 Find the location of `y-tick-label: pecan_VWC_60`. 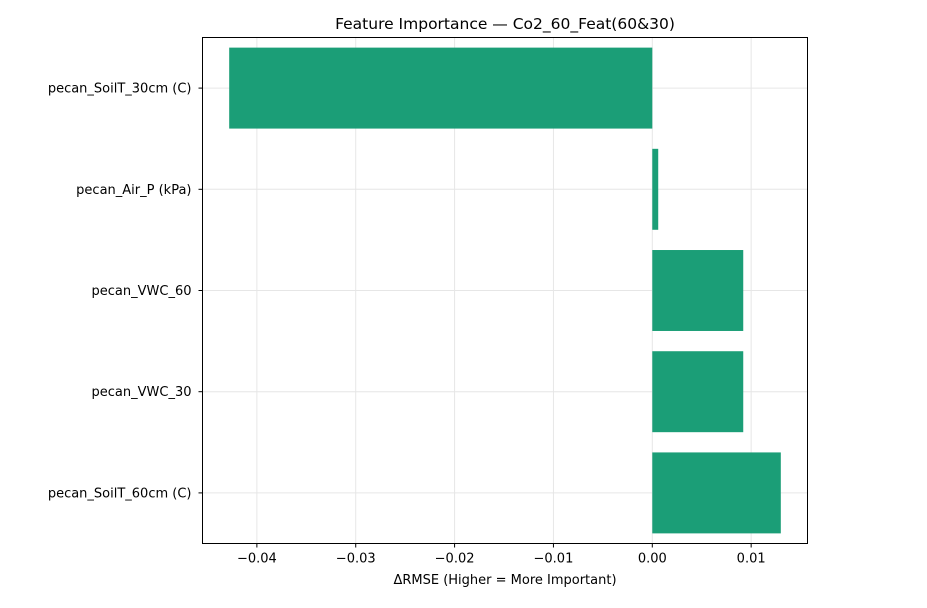

y-tick-label: pecan_VWC_60 is located at coordinates (142, 291).